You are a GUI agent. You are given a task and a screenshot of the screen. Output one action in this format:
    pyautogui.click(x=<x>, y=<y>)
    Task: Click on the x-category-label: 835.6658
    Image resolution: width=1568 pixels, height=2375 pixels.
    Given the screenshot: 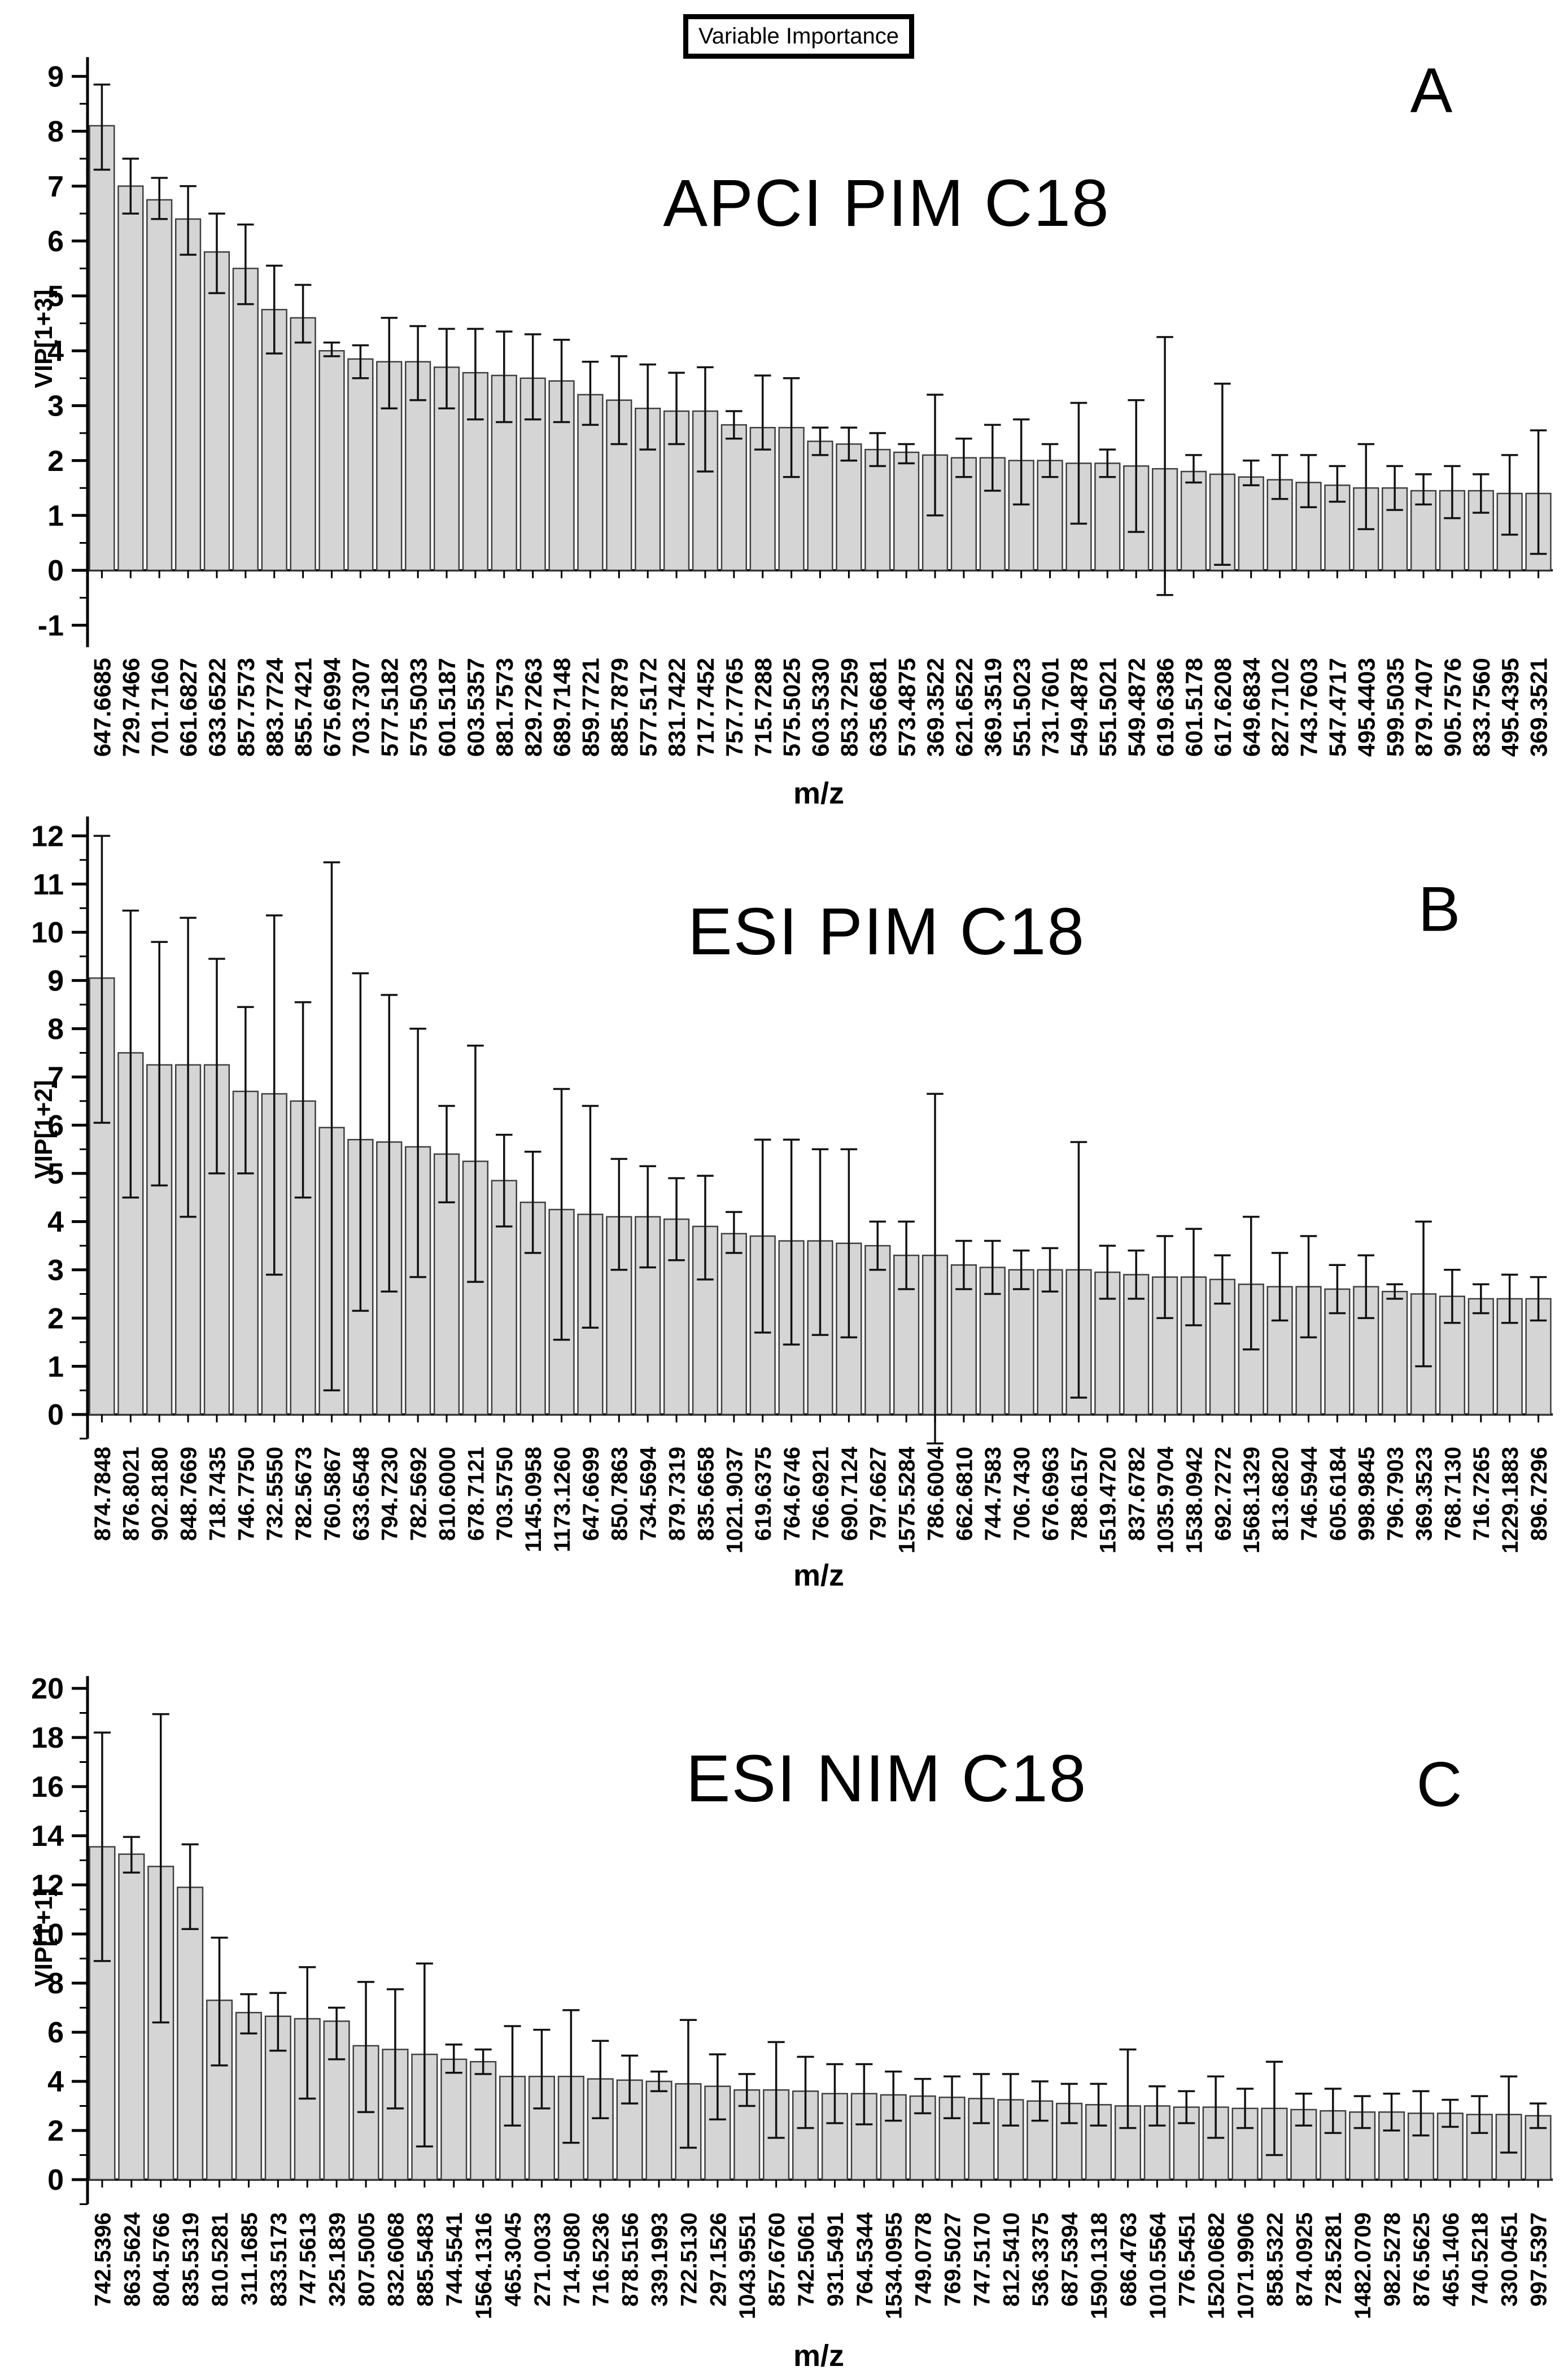 What is the action you would take?
    pyautogui.click(x=705, y=1494)
    